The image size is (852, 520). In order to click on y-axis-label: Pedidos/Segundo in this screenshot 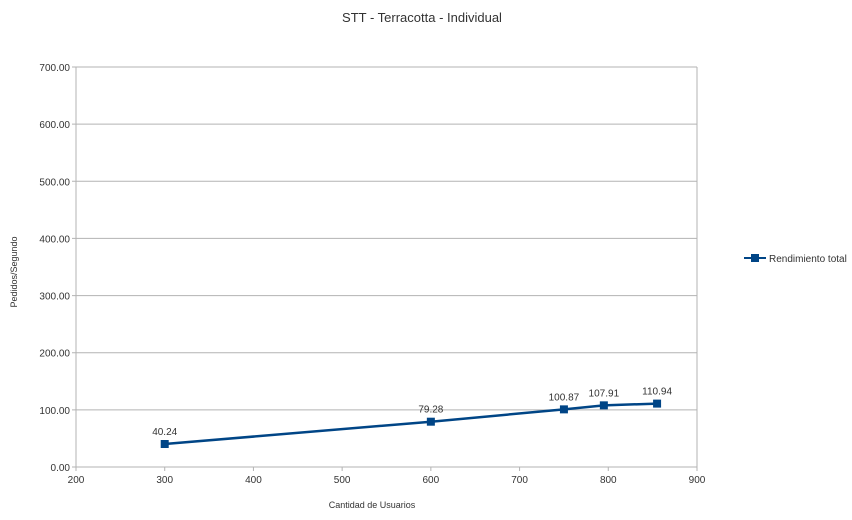, I will do `click(14, 271)`.